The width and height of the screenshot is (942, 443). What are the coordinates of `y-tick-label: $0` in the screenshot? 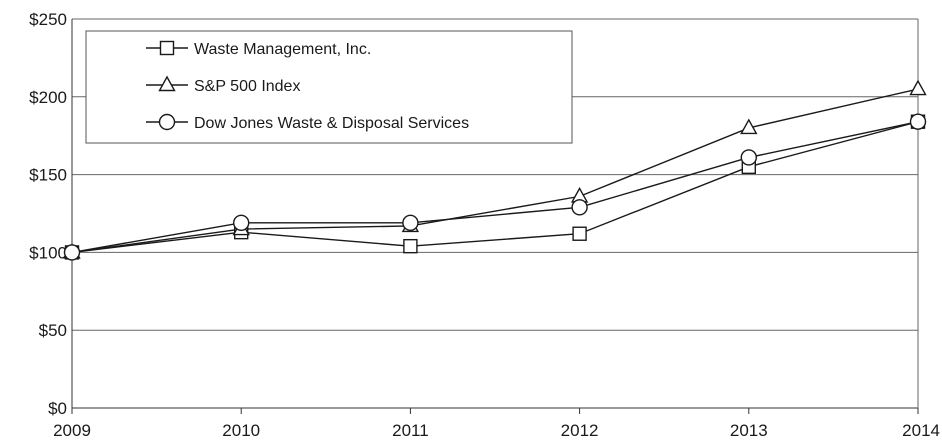 It's located at (57, 408).